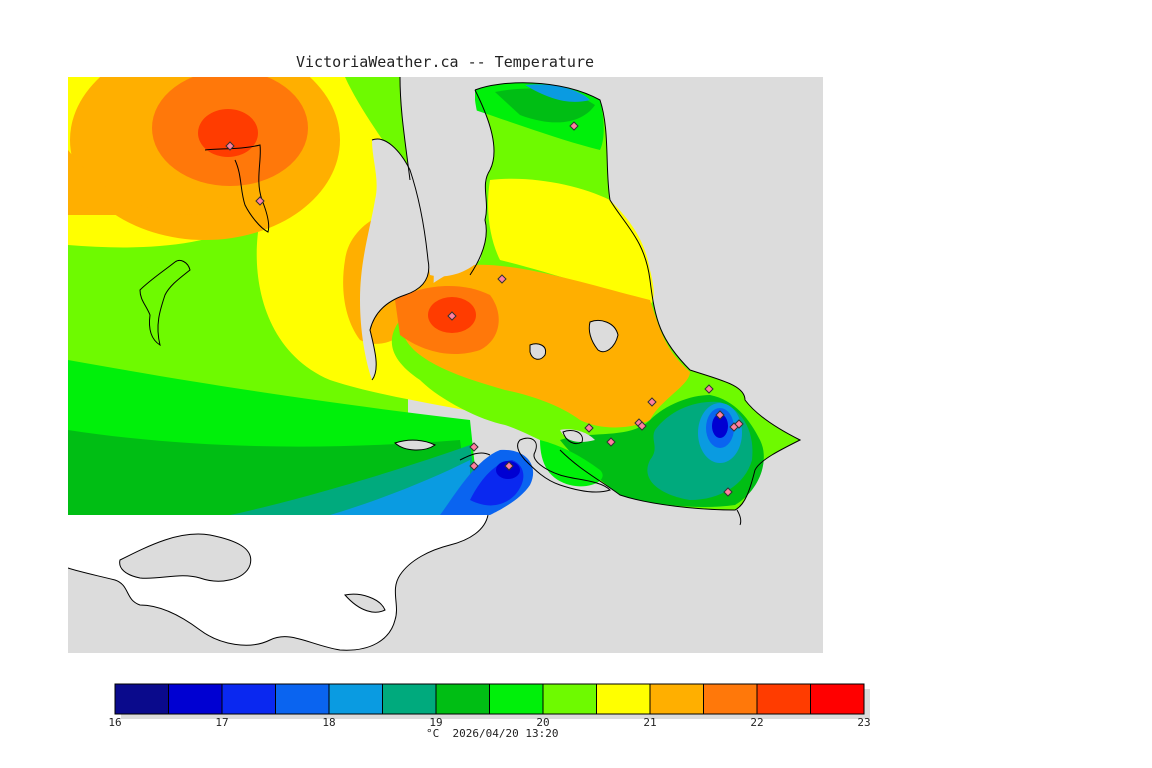 This screenshot has width=1152, height=768. What do you see at coordinates (756, 722) in the screenshot?
I see `legend-tick-label: 22` at bounding box center [756, 722].